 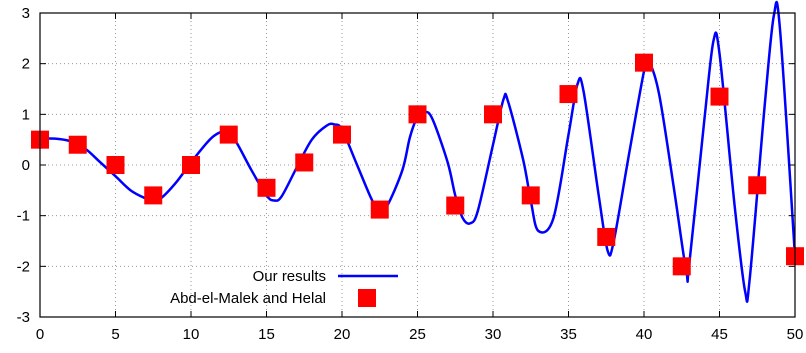 I want to click on y-tick-label: 3, so click(x=26, y=13).